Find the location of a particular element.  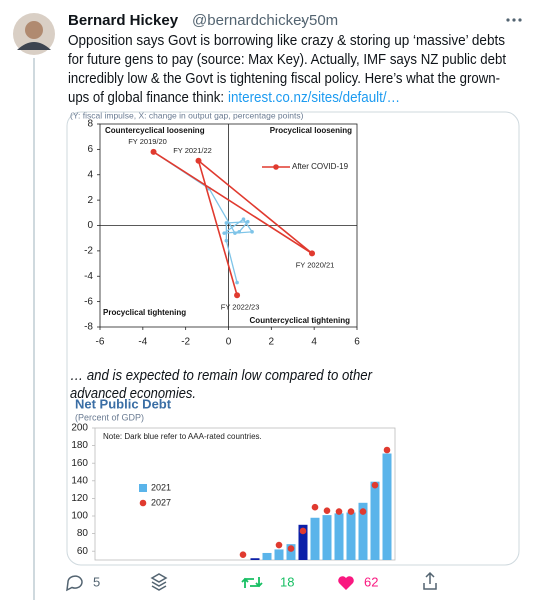

share-button is located at coordinates (430, 580).